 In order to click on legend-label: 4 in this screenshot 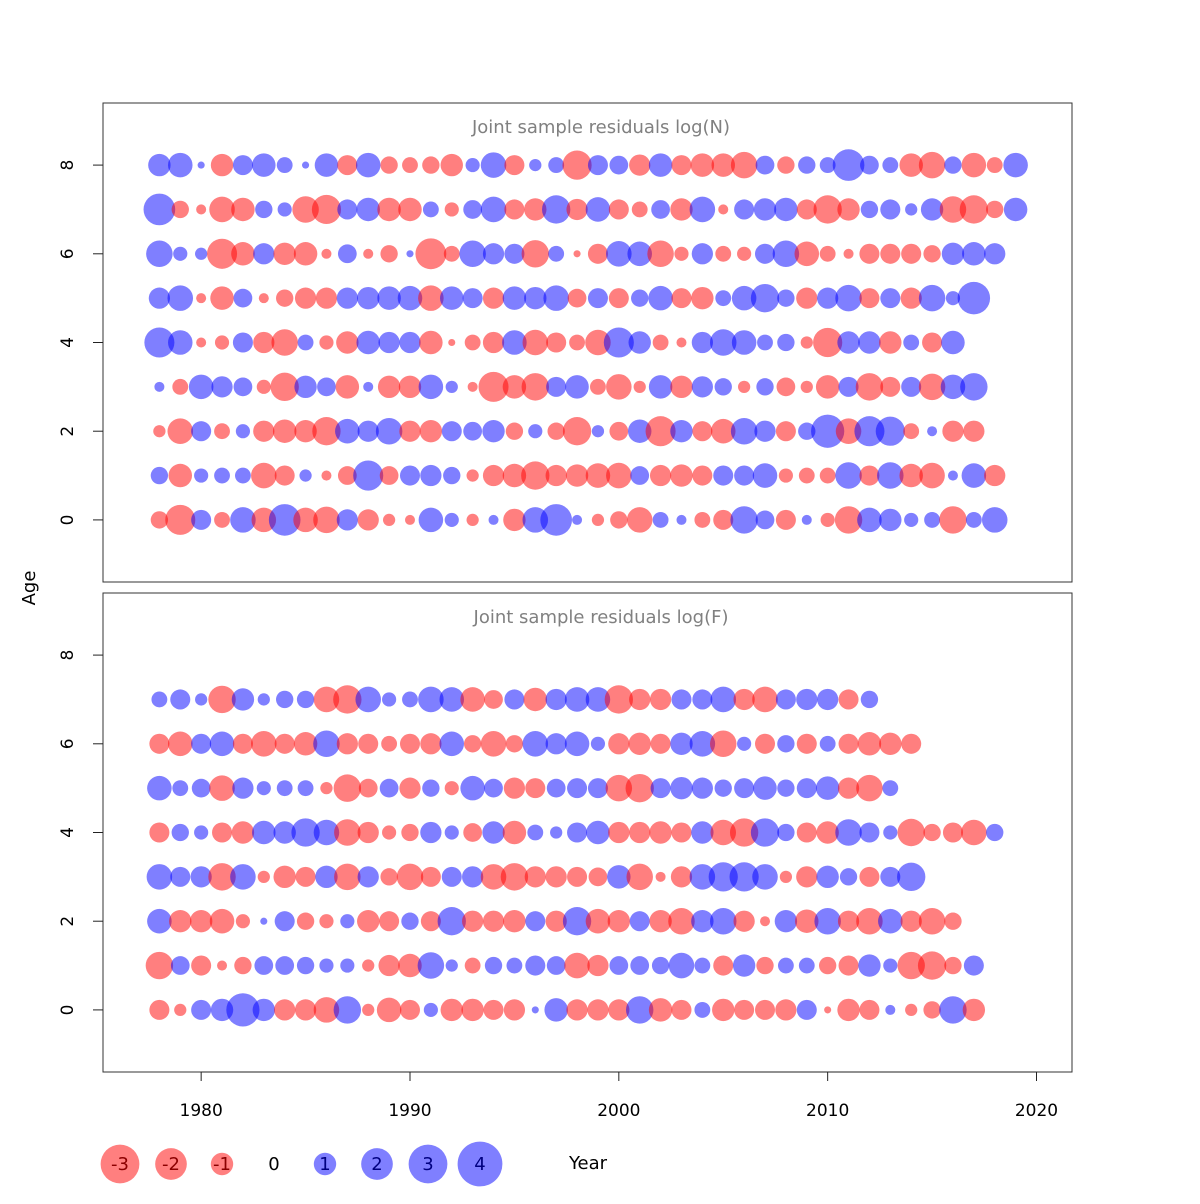, I will do `click(479, 1164)`.